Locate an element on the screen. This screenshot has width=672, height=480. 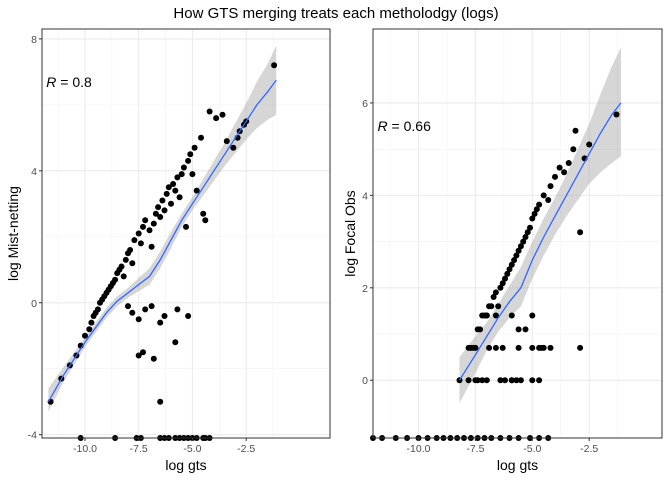
x-tick-label: -5.0 is located at coordinates (532, 449).